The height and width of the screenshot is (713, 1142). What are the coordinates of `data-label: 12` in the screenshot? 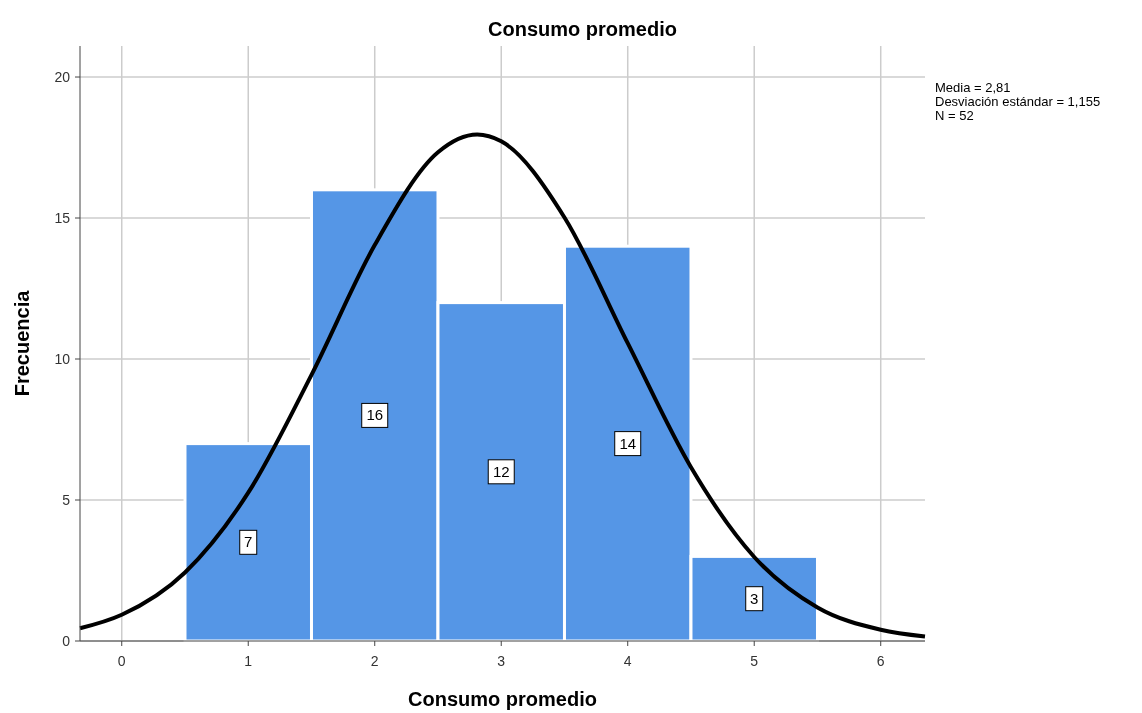 It's located at (501, 471).